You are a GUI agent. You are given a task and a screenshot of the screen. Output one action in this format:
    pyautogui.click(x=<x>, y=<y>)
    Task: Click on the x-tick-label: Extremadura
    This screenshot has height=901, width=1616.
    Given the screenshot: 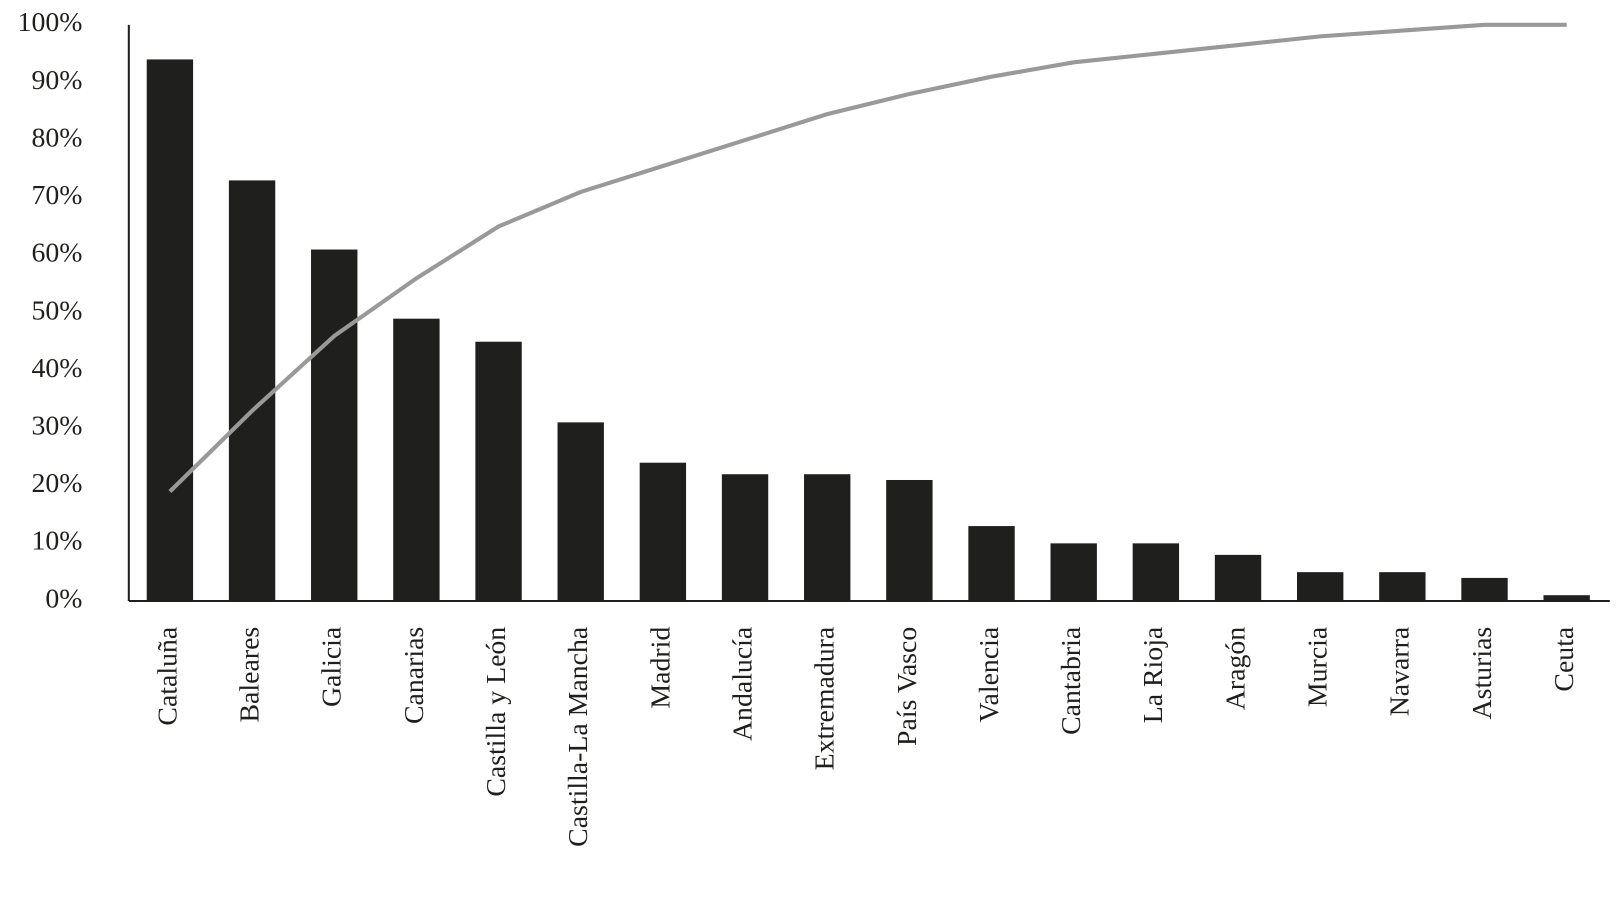 What is the action you would take?
    pyautogui.click(x=825, y=699)
    